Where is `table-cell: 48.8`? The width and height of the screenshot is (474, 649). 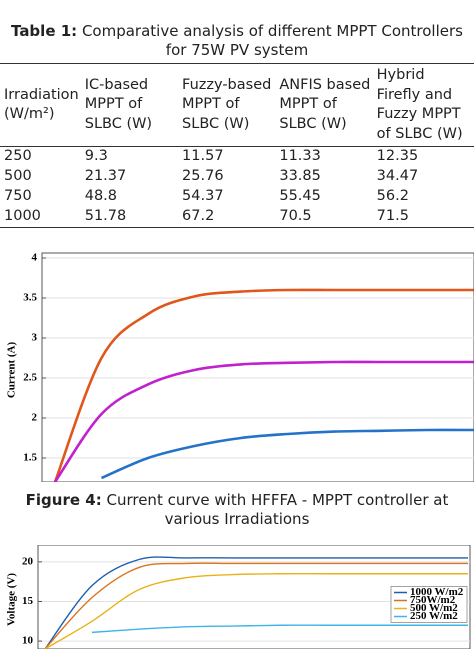 table-cell: 48.8 is located at coordinates (101, 196).